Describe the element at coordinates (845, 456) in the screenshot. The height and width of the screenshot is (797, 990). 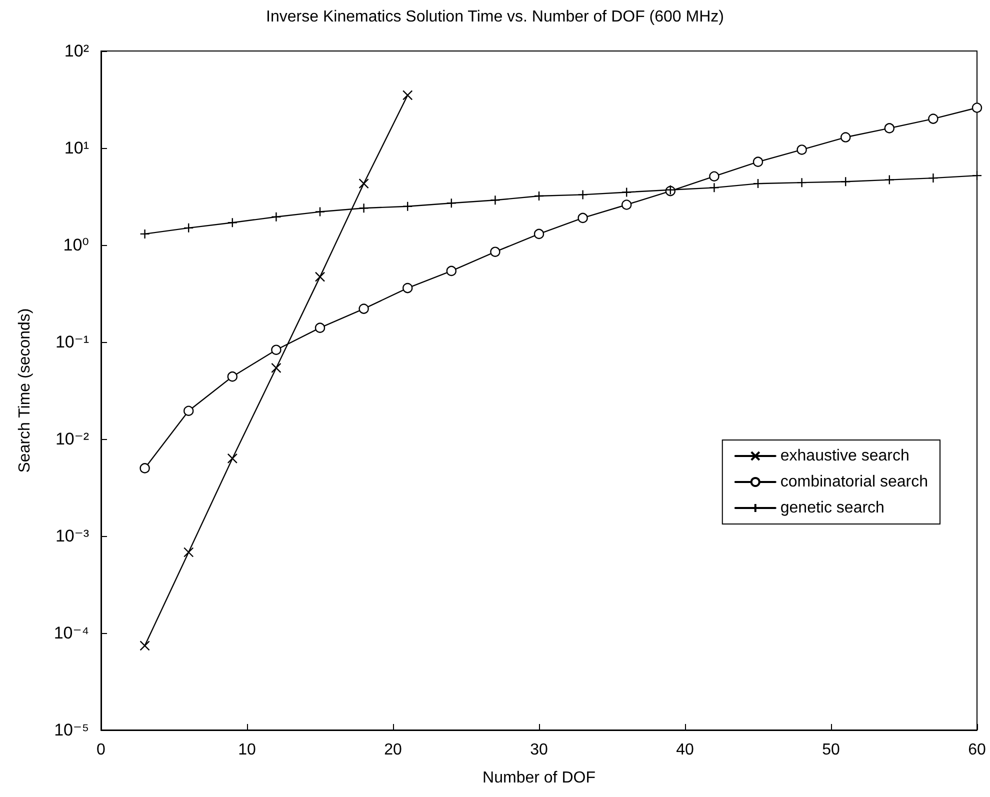
I see `legend-label: exhaustive search` at that location.